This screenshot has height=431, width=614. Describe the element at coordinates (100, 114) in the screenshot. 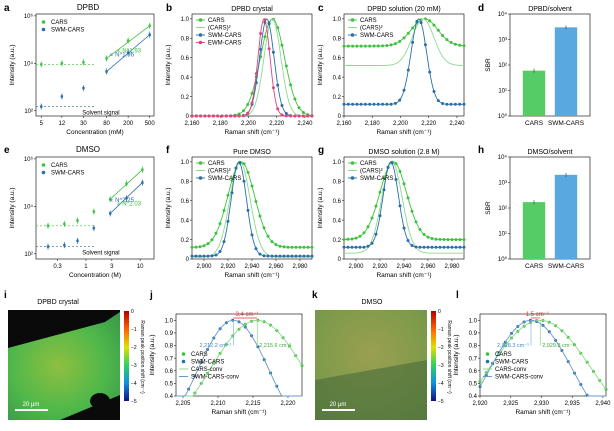

I see `solvent-label: Solvent signal` at that location.